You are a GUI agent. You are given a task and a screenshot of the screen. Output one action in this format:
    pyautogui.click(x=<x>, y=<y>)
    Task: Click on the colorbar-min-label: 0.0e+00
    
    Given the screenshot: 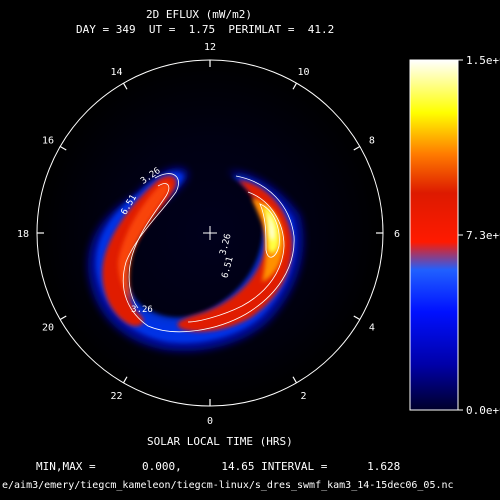 What is the action you would take?
    pyautogui.click(x=483, y=410)
    